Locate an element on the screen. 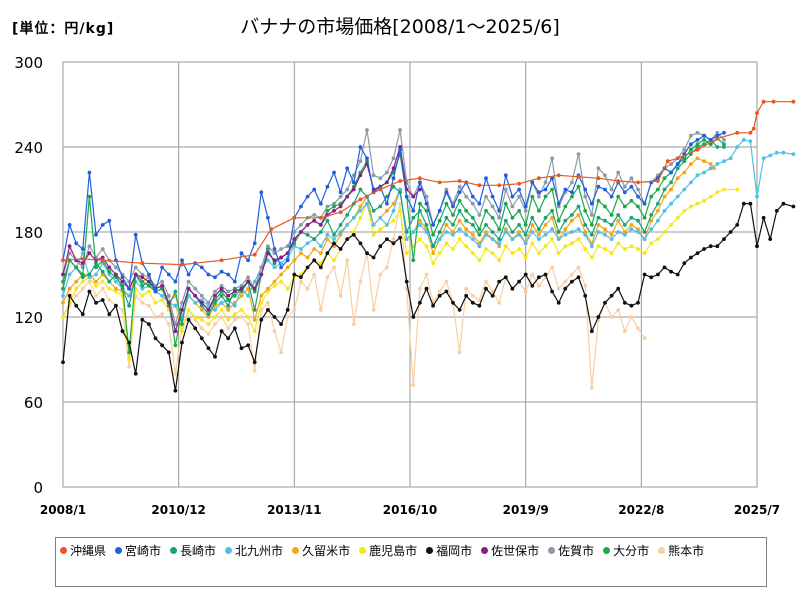 The height and width of the screenshot is (600, 800). legend-label: 福岡市 is located at coordinates (454, 551).